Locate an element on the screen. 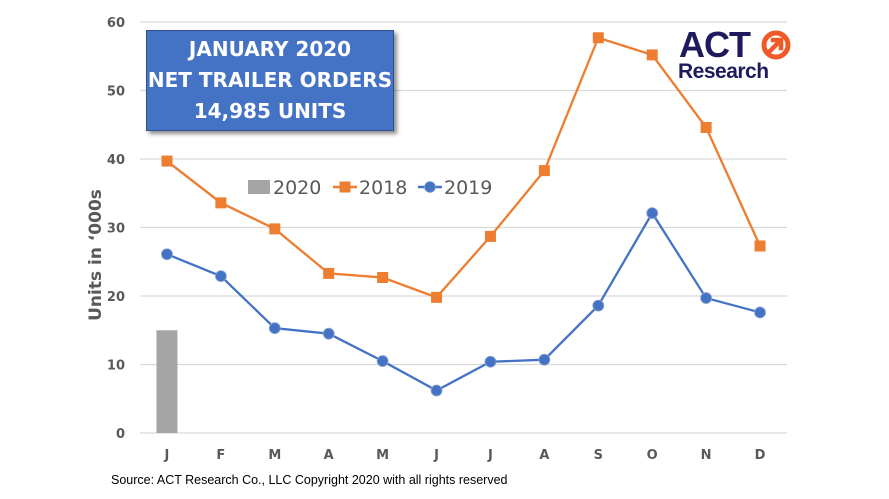 This screenshot has height=499, width=889. x-tick-label: F is located at coordinates (220, 455).